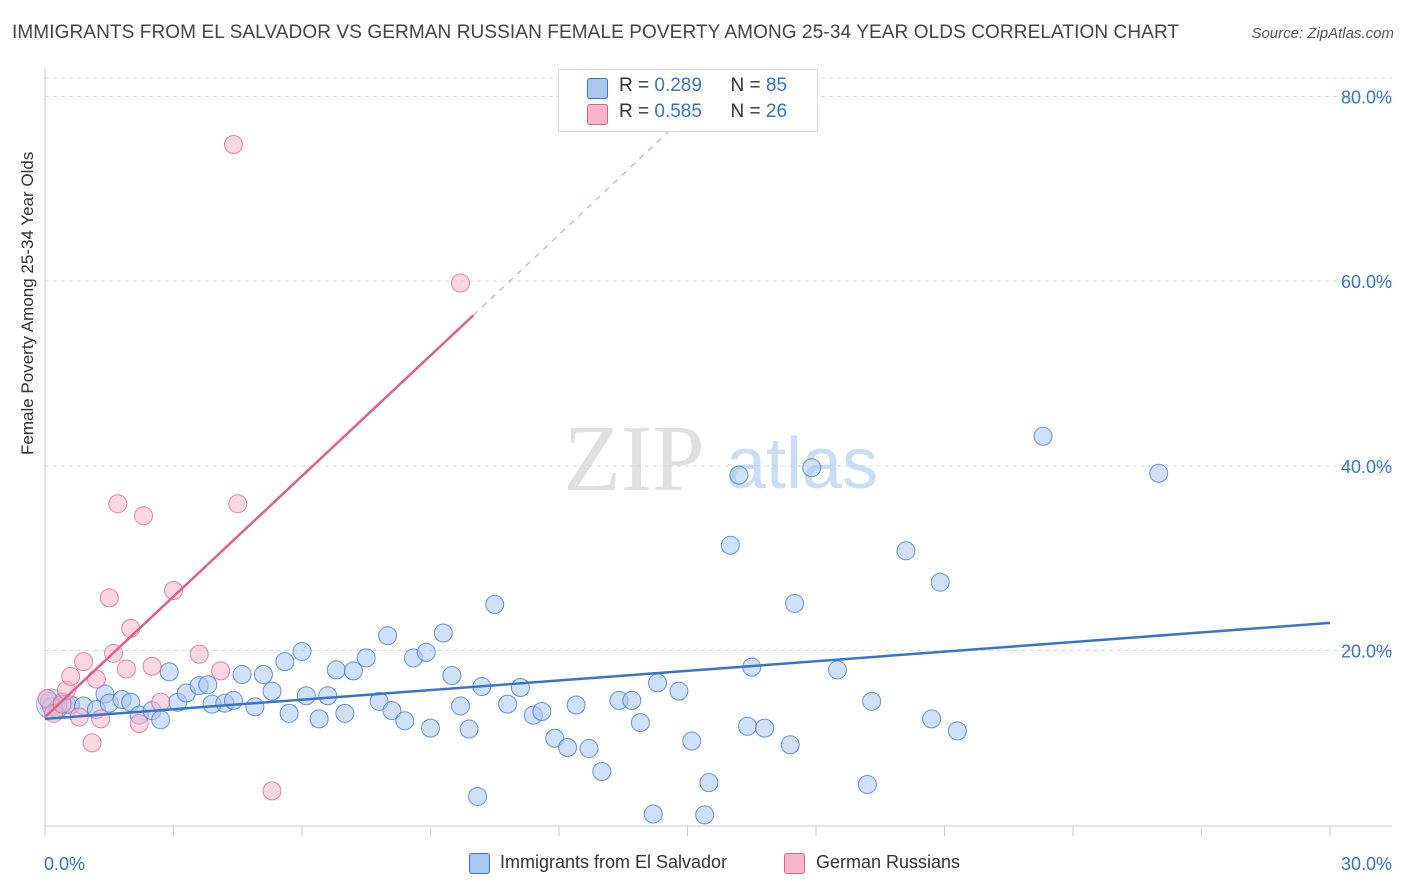 The image size is (1406, 892). What do you see at coordinates (1366, 282) in the screenshot?
I see `y-tick-label: 60.0%` at bounding box center [1366, 282].